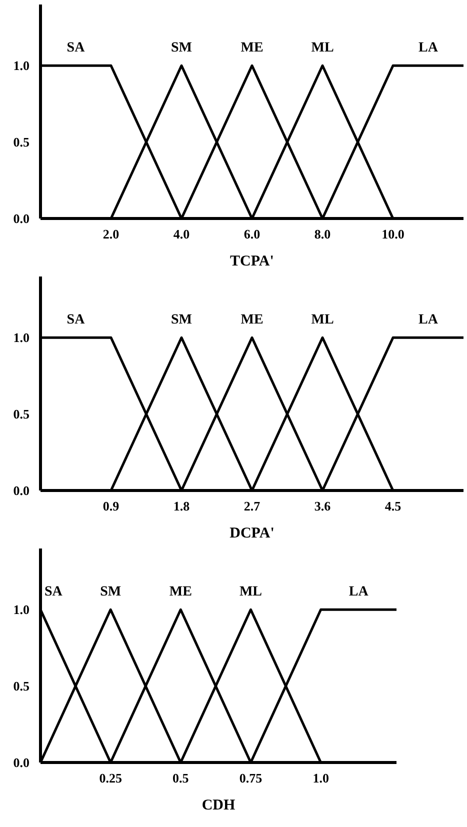 This screenshot has height=827, width=467. Describe the element at coordinates (252, 506) in the screenshot. I see `x-tick-label: 2.7` at that location.